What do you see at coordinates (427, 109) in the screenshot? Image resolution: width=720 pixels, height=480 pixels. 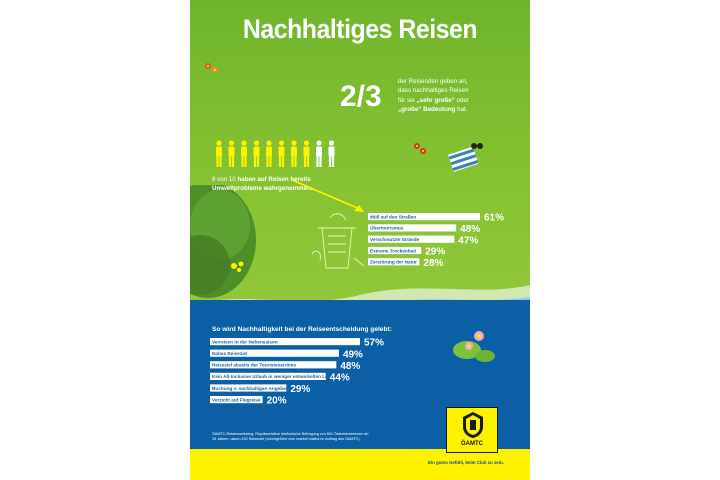 I see `stat-text-bold: „große“ Bedeutung` at bounding box center [427, 109].